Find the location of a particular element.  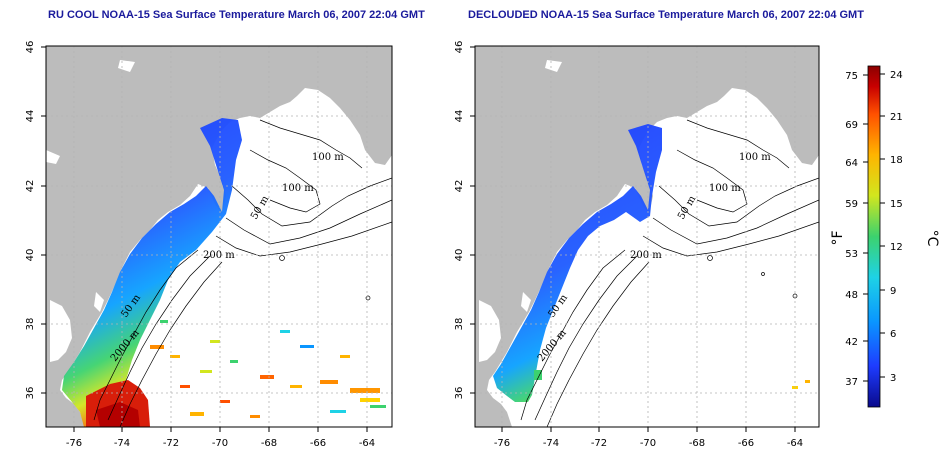

fahrenheit-tick: 64 is located at coordinates (851, 163).